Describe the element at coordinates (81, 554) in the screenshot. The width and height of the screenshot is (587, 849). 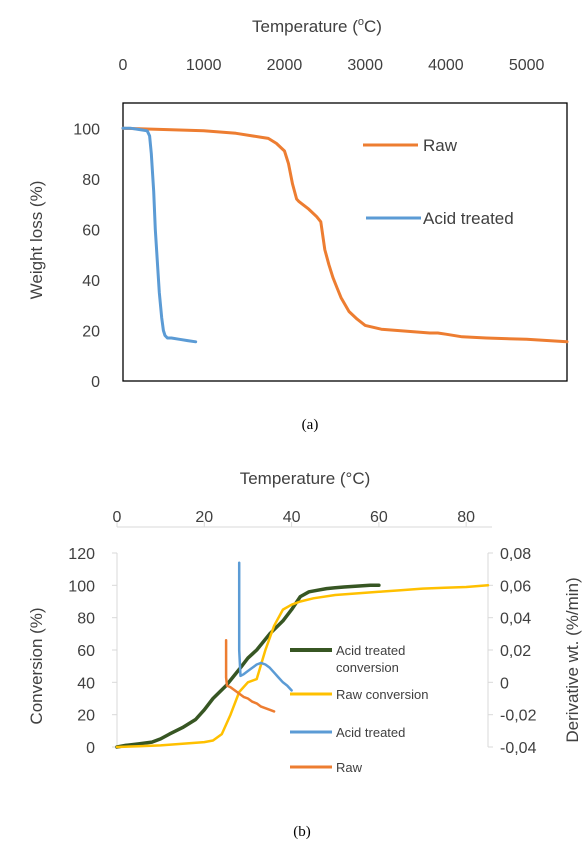
I see `panel-b-y-tick-label: 120` at that location.